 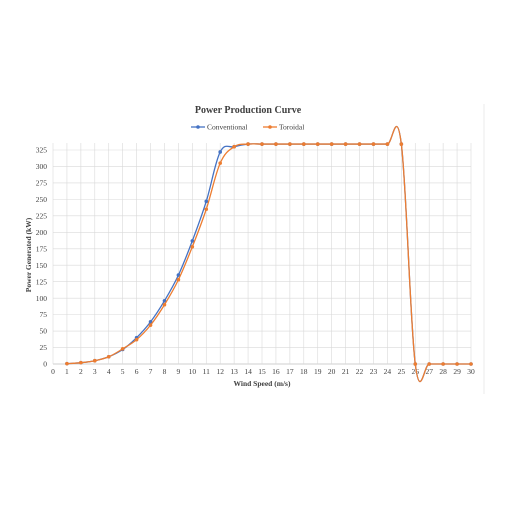 I want to click on x-tick-label: 4, so click(x=109, y=371).